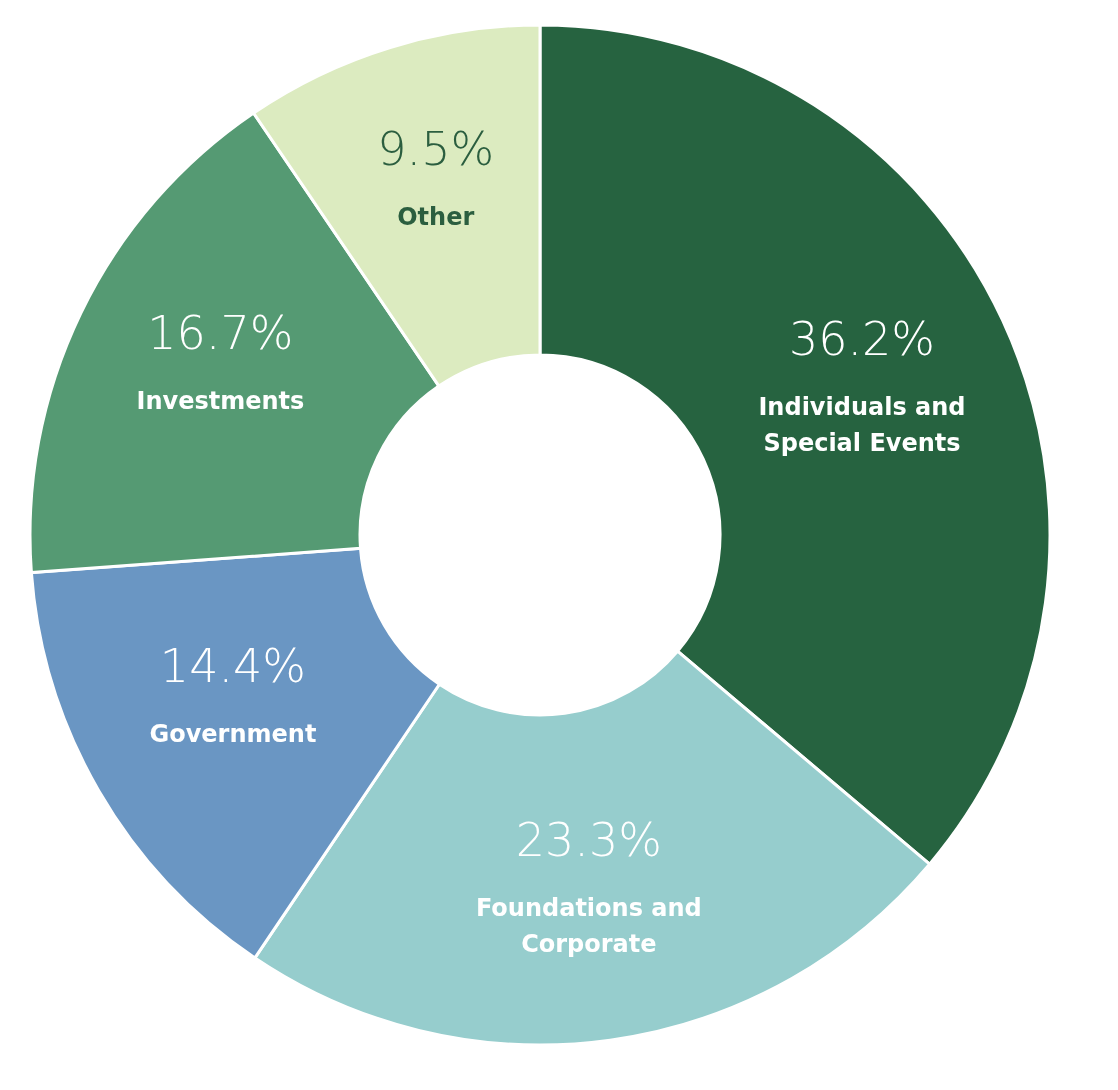  I want to click on data-label: 36.2%, so click(862, 338).